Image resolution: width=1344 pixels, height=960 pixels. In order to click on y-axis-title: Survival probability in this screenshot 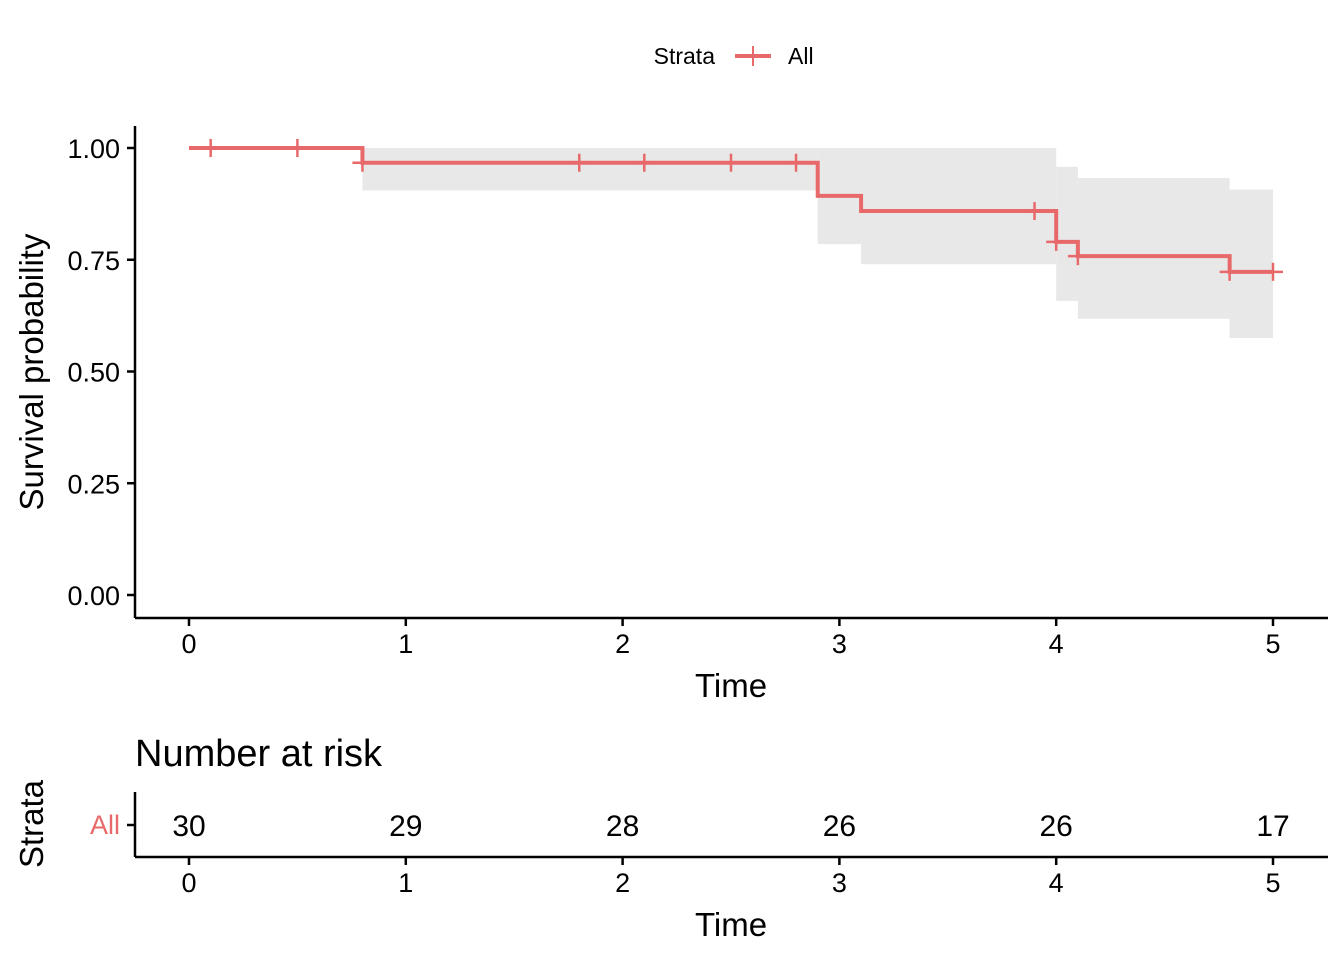, I will do `click(31, 371)`.